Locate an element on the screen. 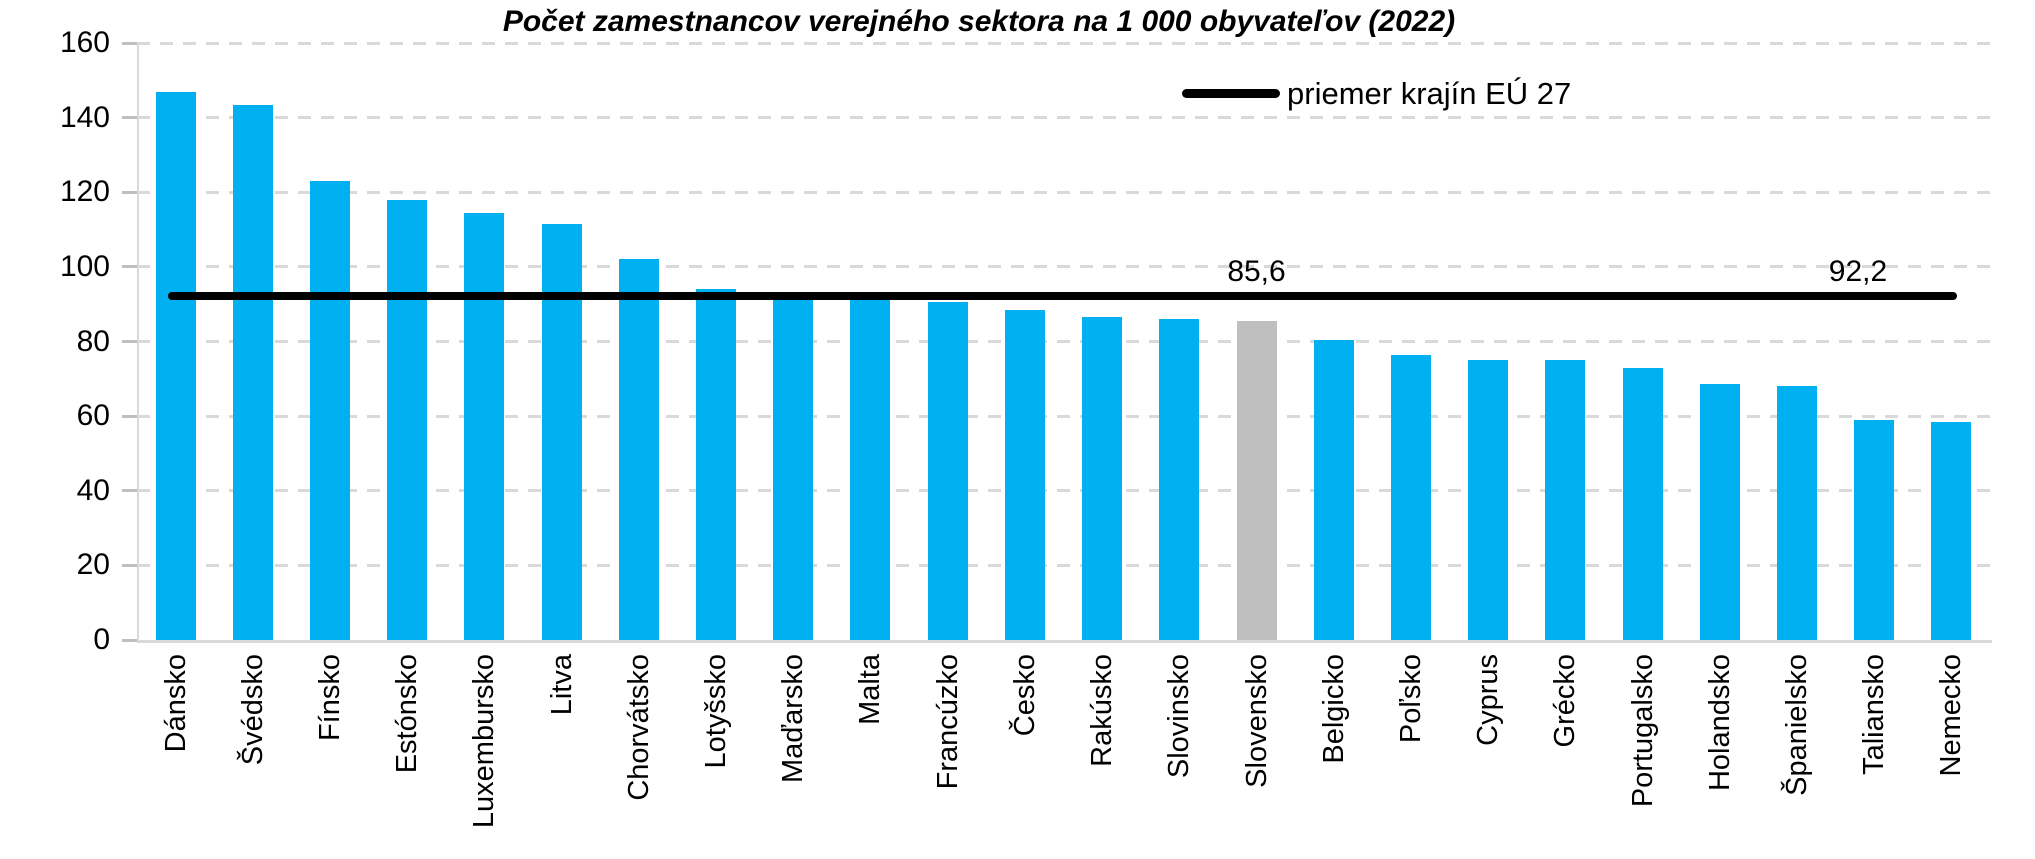 The image size is (2035, 859). bar-Belgicko is located at coordinates (1333, 489).